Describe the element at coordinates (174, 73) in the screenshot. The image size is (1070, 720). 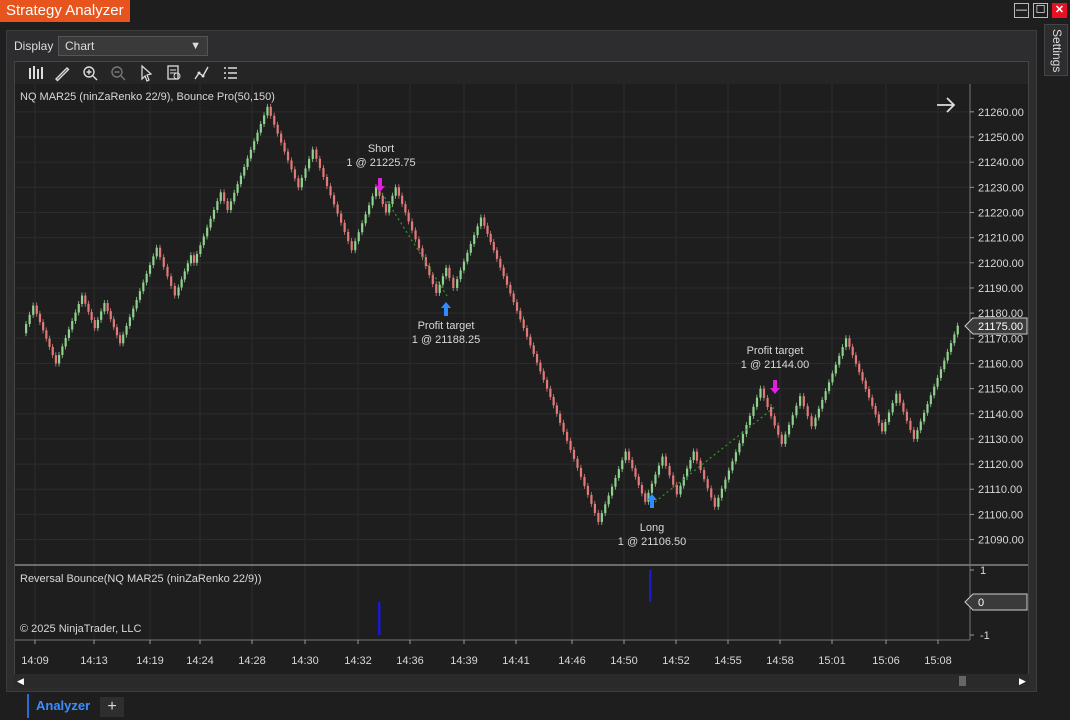
I see `data-box-icon` at that location.